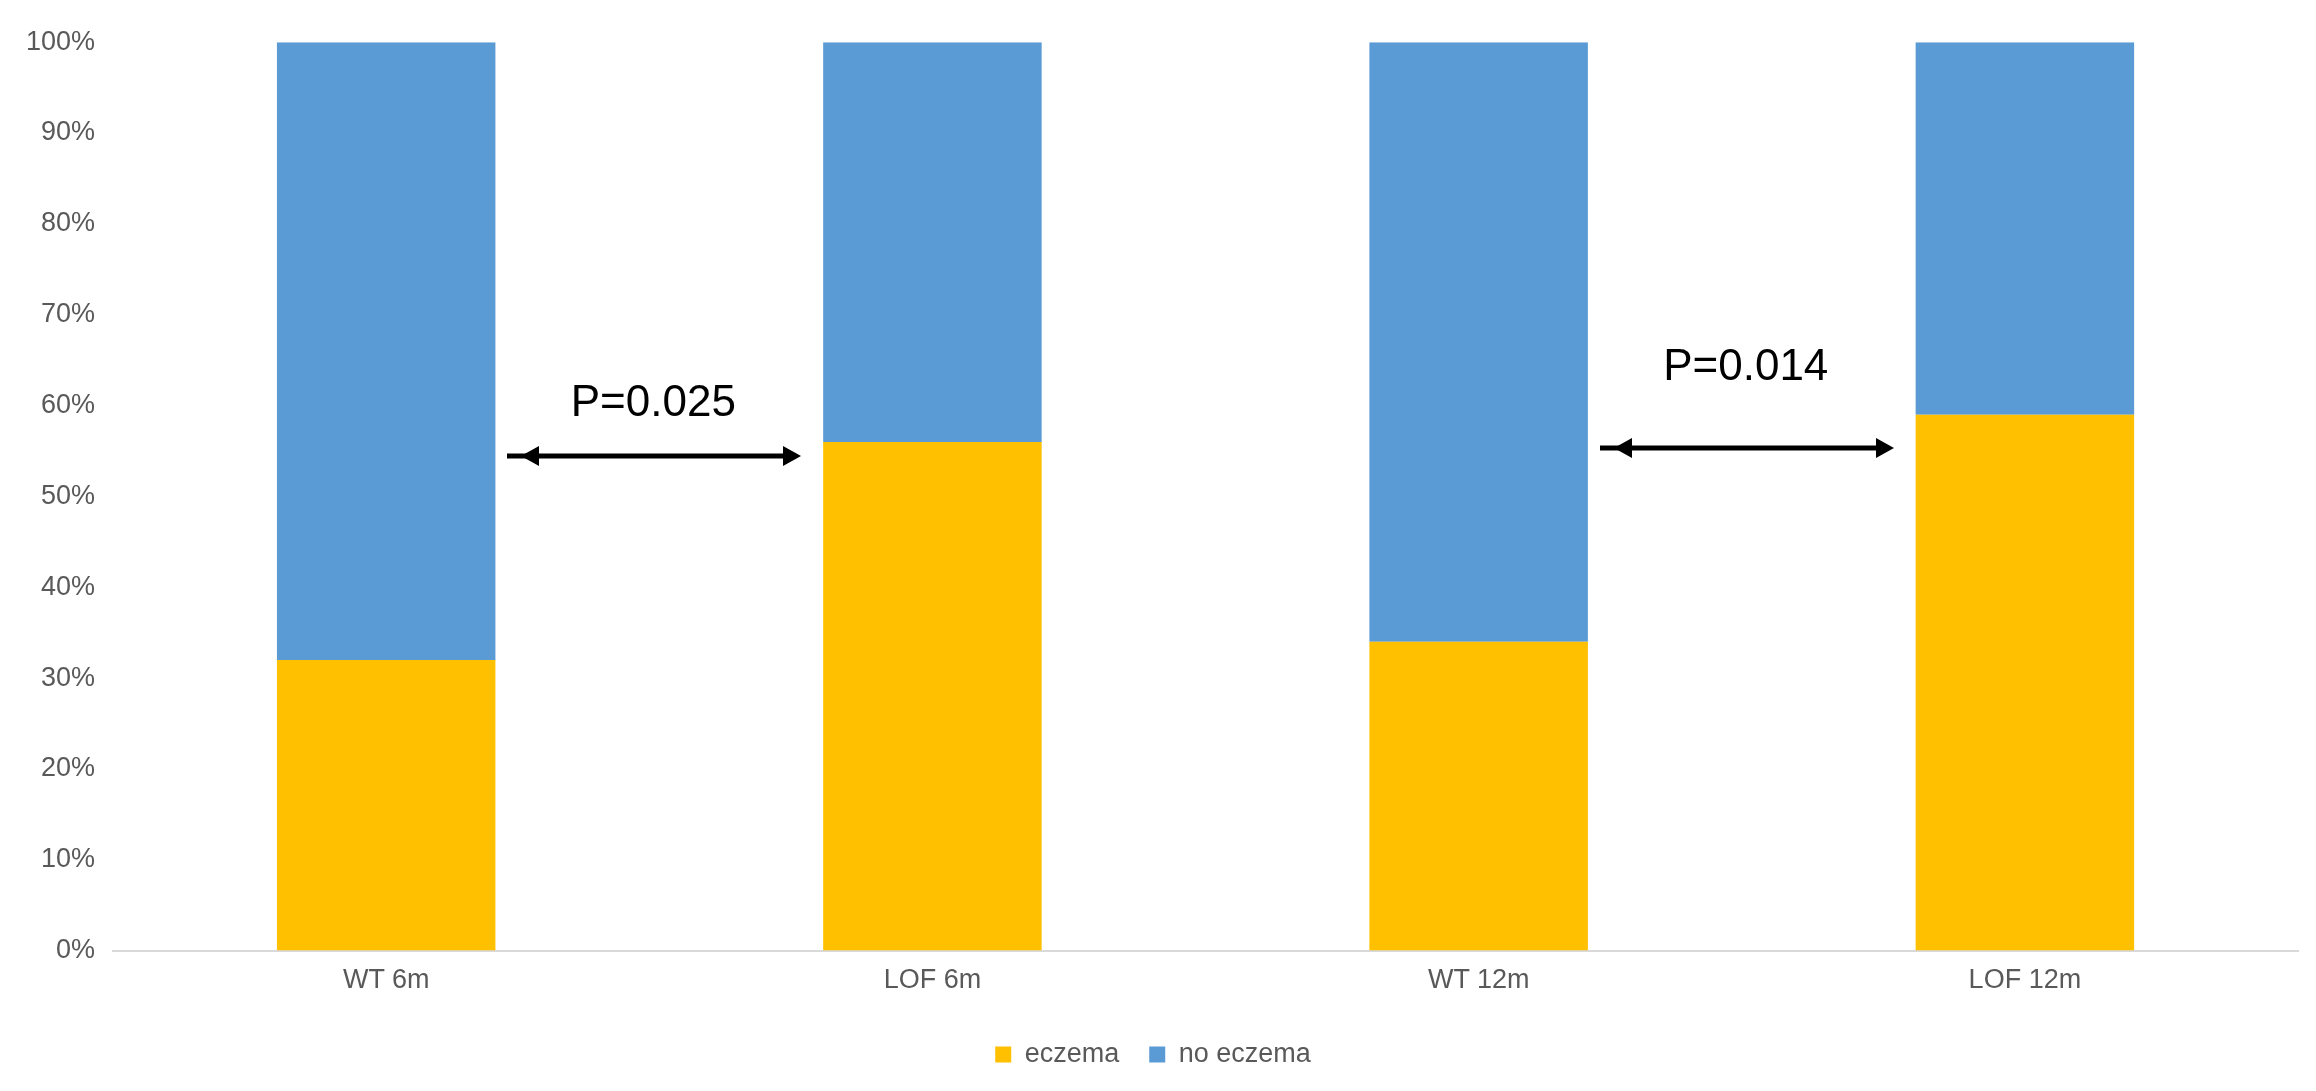 The width and height of the screenshot is (2316, 1091). I want to click on y-tick-label: 30%, so click(68, 676).